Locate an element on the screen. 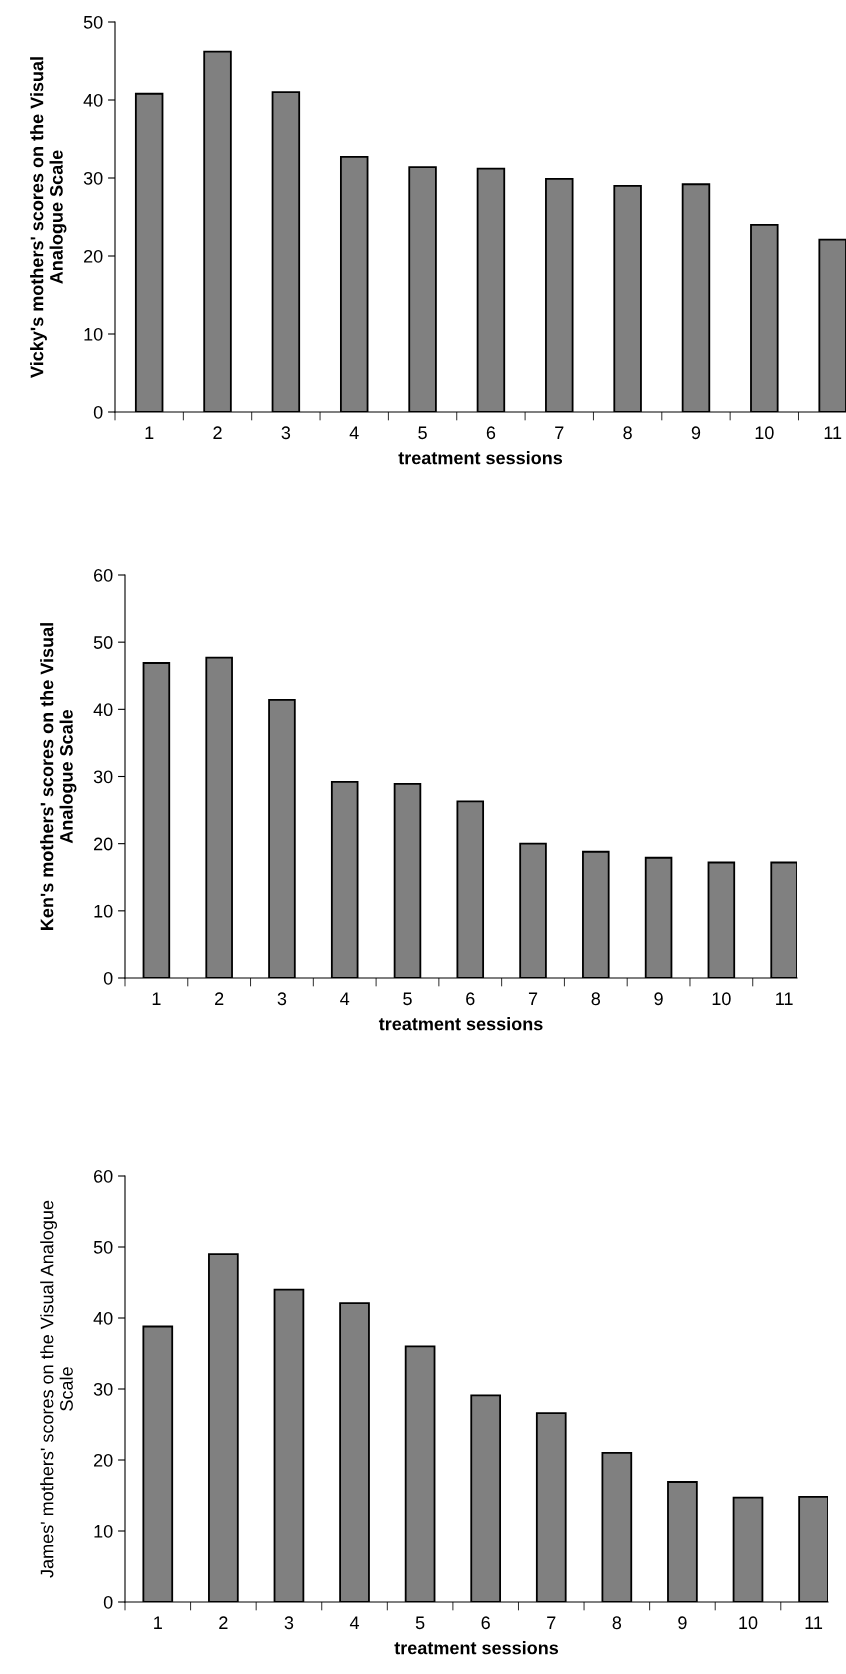 This screenshot has height=1674, width=846. y-axis-title: James' mothers' scores on the Visual Analogue Scale is located at coordinates (56, 1389).